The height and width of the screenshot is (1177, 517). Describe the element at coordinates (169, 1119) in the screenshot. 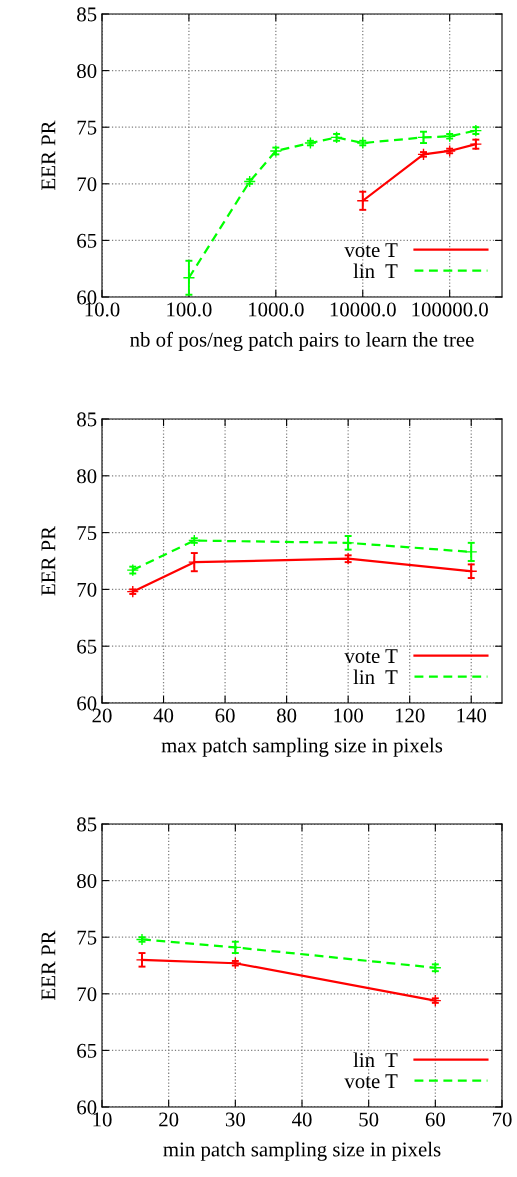

I see `x-tick-label: 20` at that location.